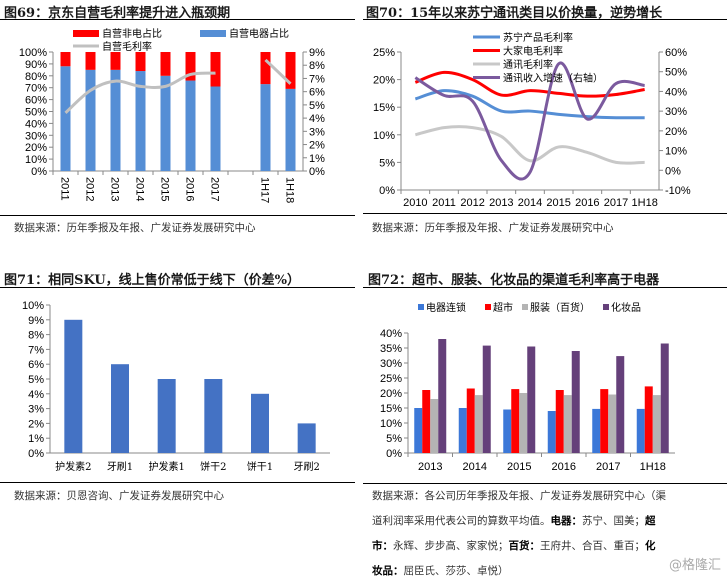 The image size is (727, 578). Describe the element at coordinates (592, 546) in the screenshot. I see `source-text: 王府井、合百、重百；` at that location.